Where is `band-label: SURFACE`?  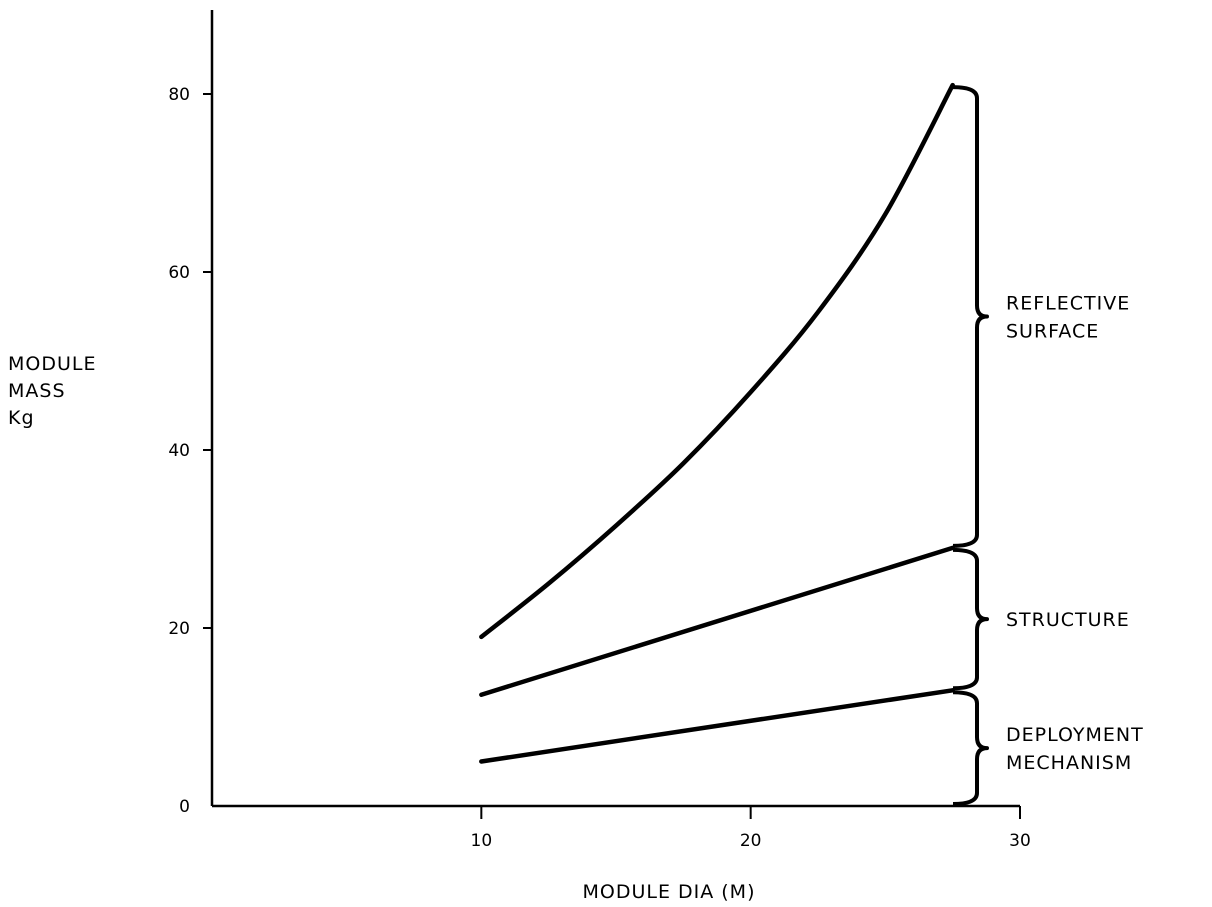
band-label: SURFACE is located at coordinates (1052, 332).